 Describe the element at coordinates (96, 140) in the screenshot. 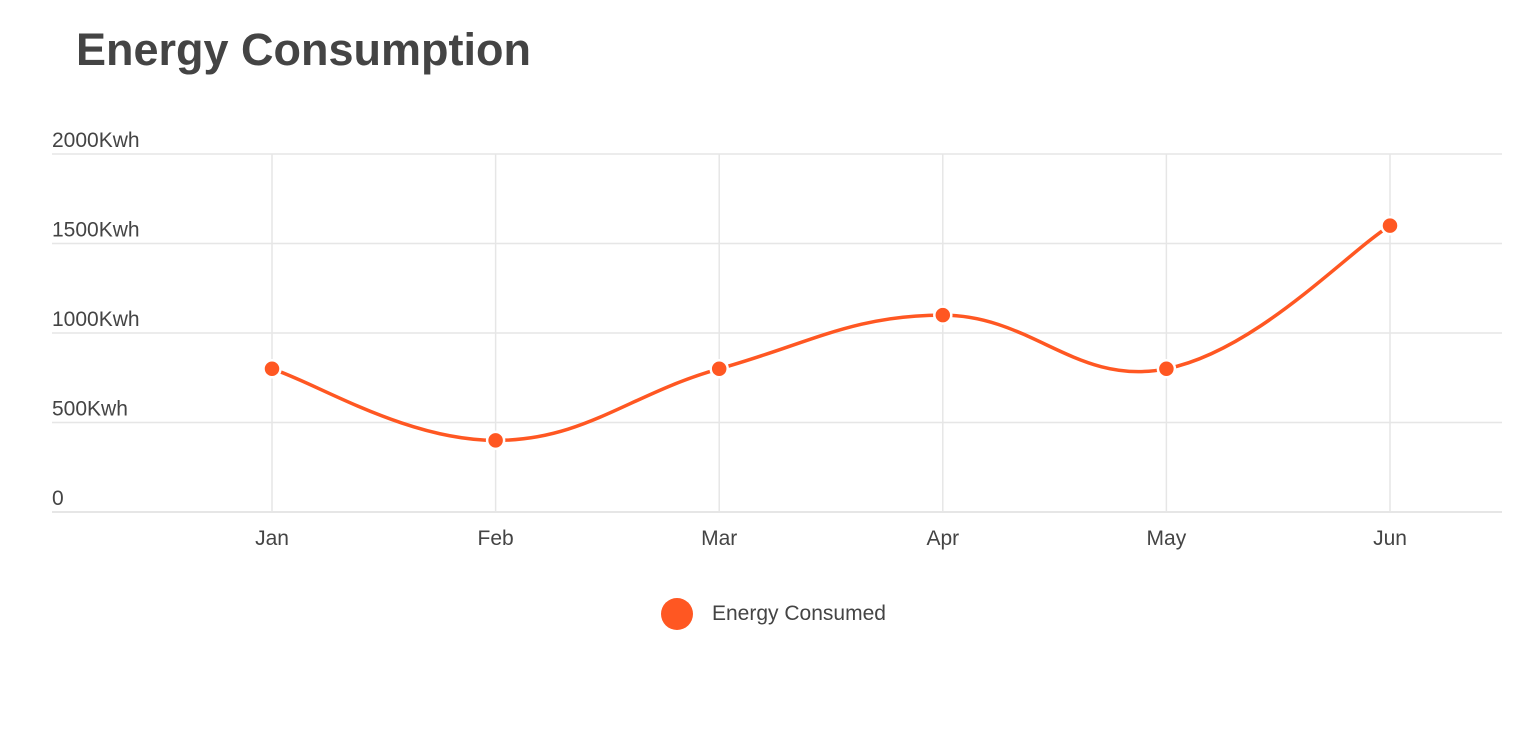

I see `y-tick-label: 2000Kwh` at that location.